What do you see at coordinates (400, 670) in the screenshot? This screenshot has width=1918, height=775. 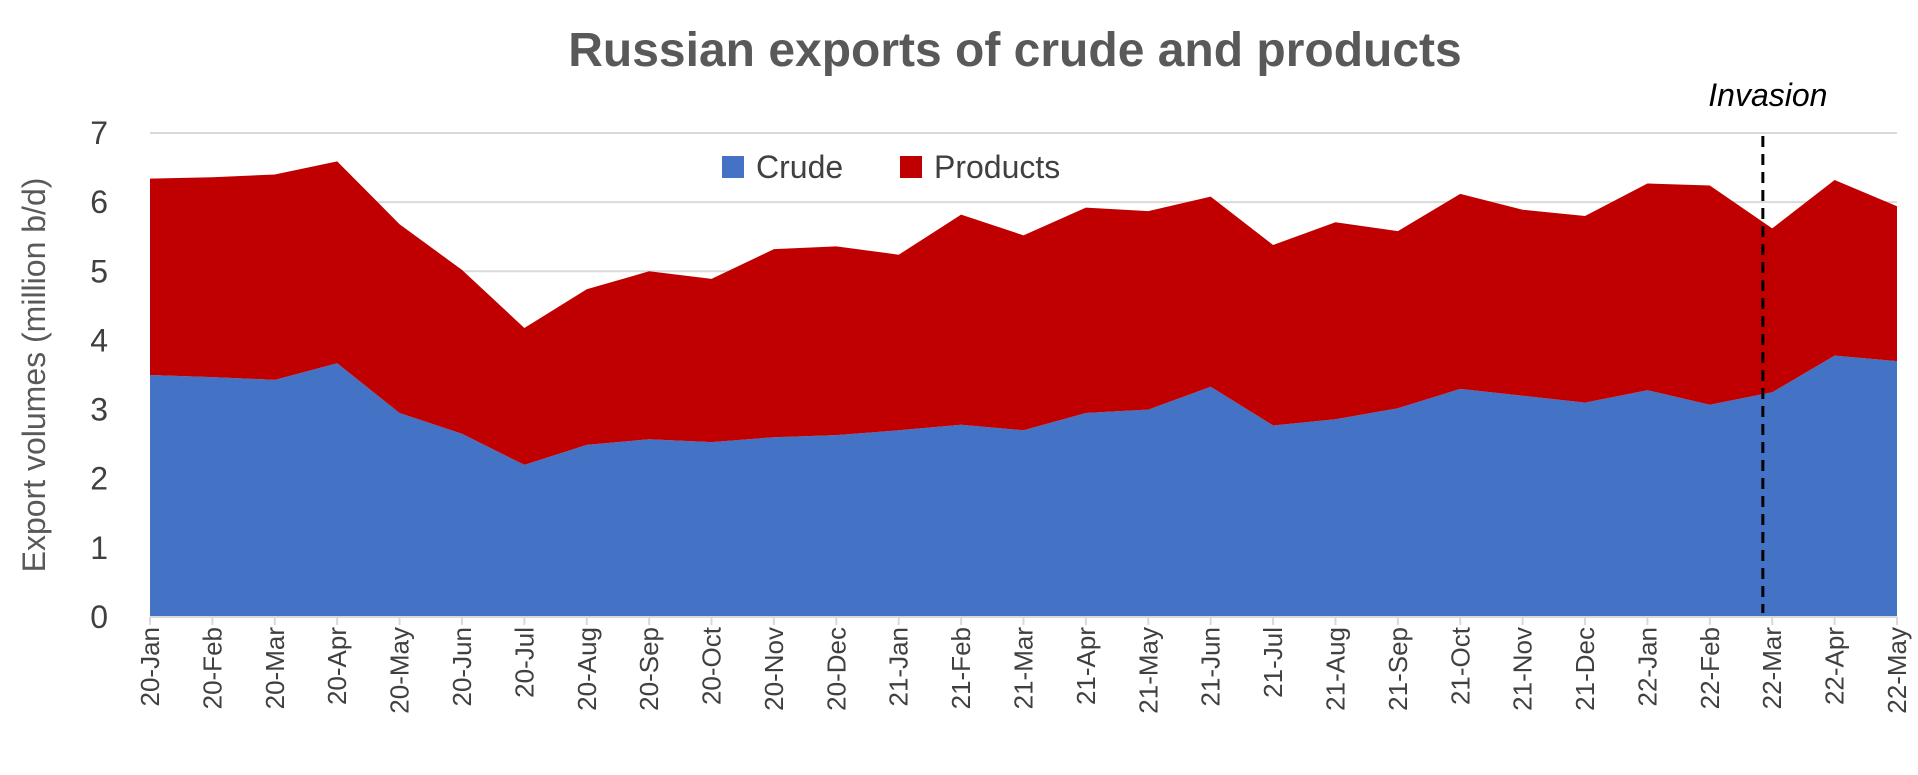 I see `x-tick-label: 20-May` at bounding box center [400, 670].